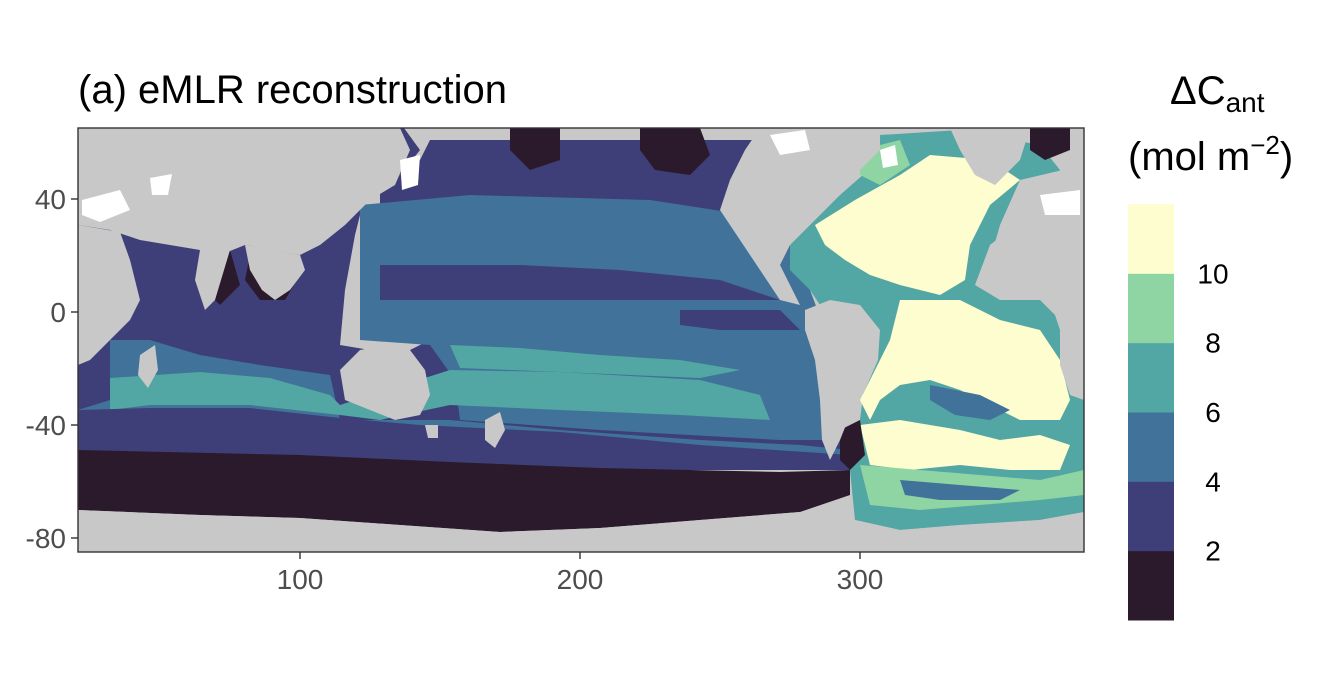 This screenshot has height=677, width=1344. I want to click on legend-unit-close: ), so click(1286, 157).